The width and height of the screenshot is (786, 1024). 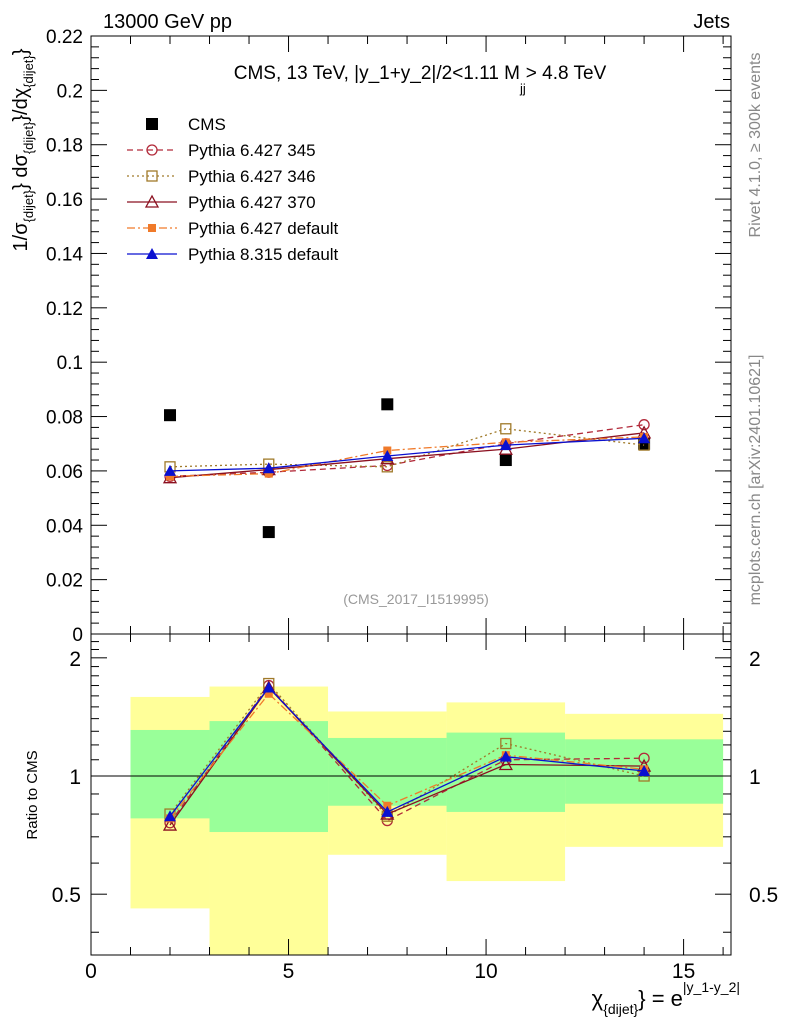 I want to click on chart-title-main: CMS, 13 TeV, |y_1+y_2|/2<1.11 M, so click(x=377, y=73).